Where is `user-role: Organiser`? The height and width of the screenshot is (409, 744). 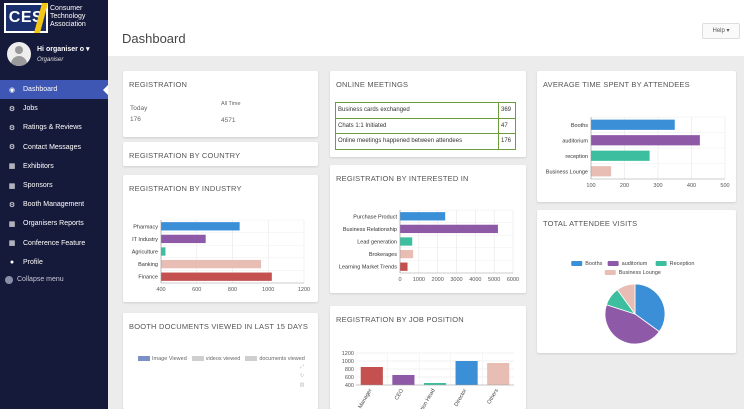
user-role: Organiser is located at coordinates (50, 60).